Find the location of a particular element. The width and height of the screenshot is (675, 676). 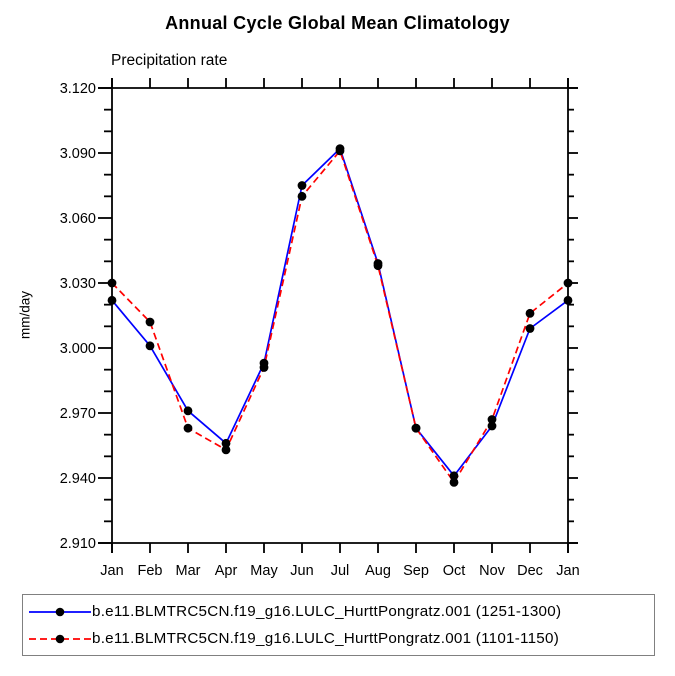

x-tick-label: Jul is located at coordinates (340, 571).